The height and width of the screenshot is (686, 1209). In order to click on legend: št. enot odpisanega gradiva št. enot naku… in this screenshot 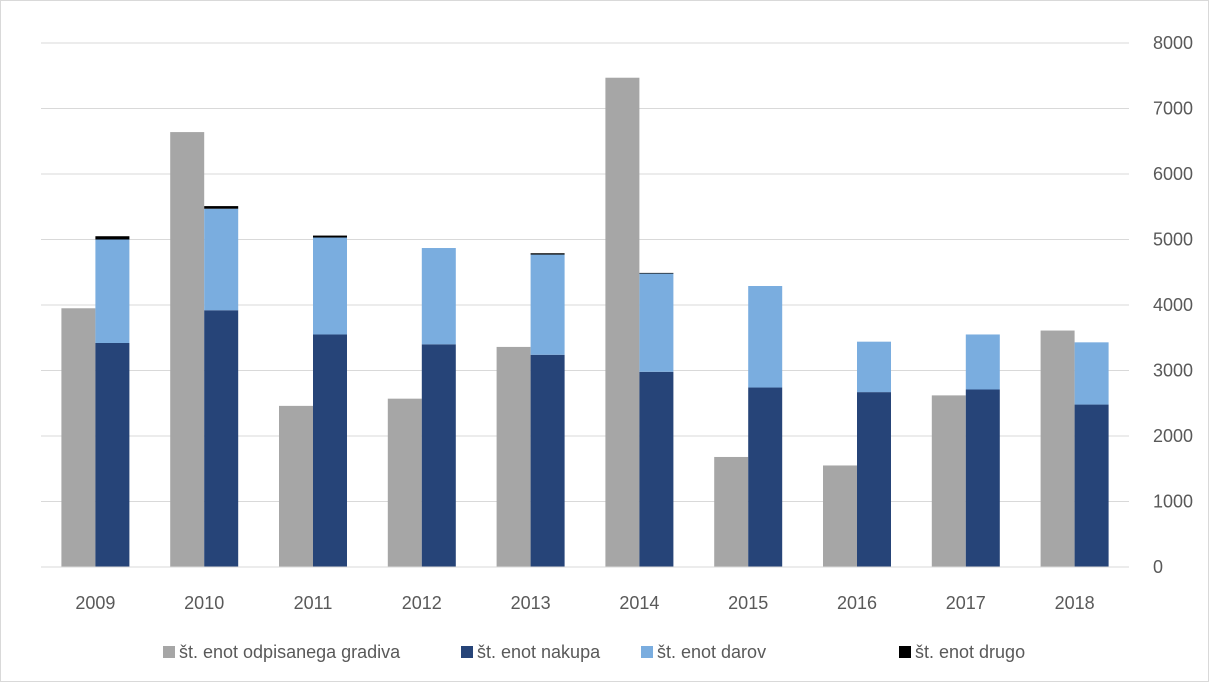, I will do `click(594, 652)`.